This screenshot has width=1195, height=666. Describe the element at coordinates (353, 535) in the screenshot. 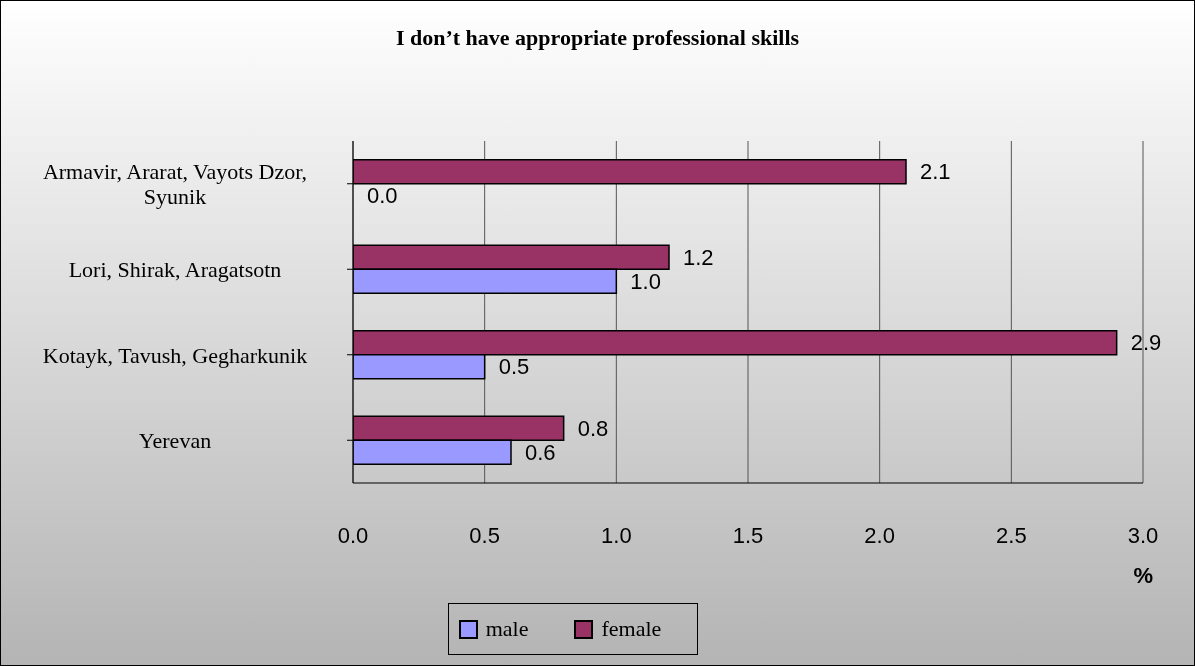

I see `x-tick-label: 0.0` at that location.